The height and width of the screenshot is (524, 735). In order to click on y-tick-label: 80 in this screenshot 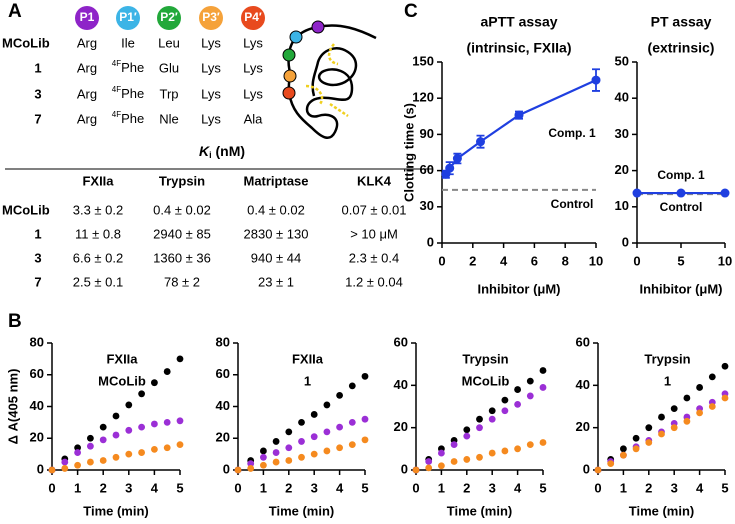, I will do `click(37, 341)`.